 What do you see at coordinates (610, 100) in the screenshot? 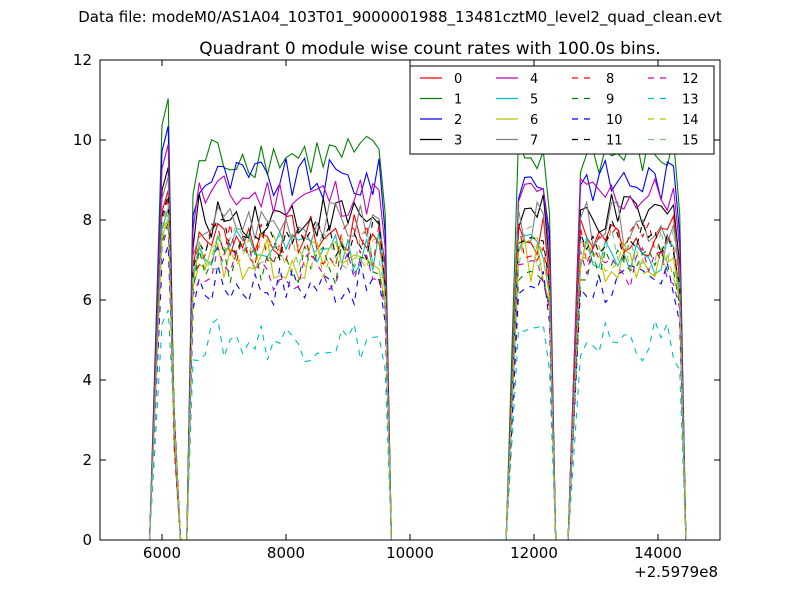
I see `legend-label: 9` at bounding box center [610, 100].